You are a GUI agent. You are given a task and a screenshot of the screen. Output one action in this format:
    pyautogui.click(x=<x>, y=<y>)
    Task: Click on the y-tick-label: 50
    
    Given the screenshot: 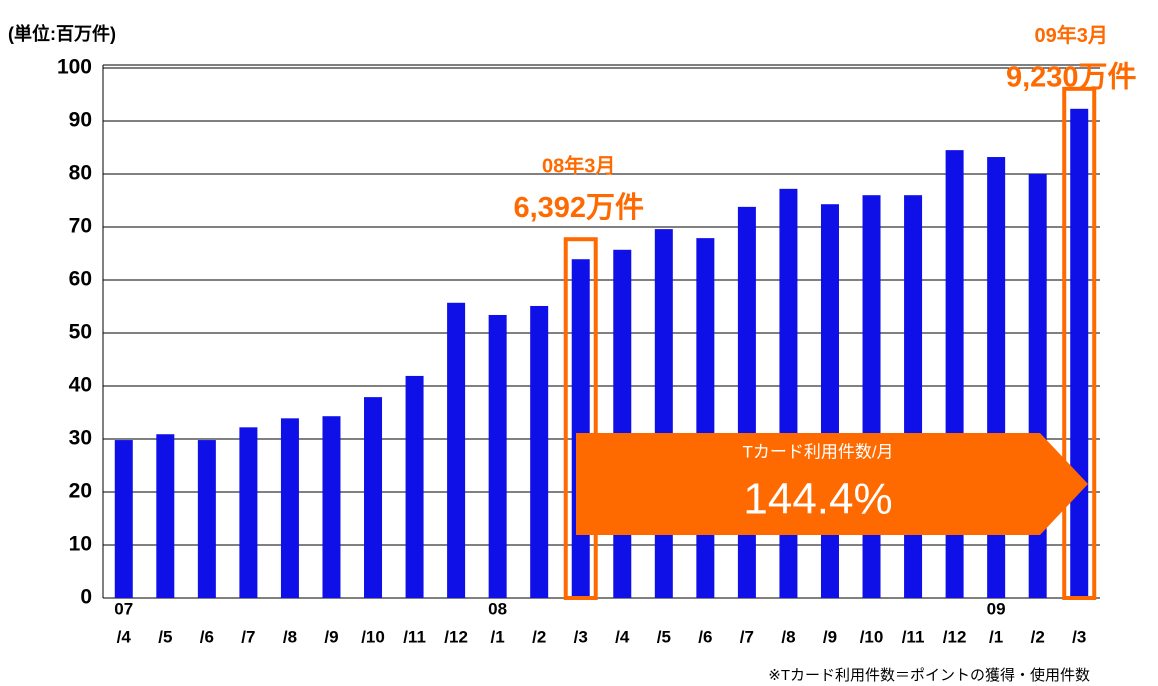 What is the action you would take?
    pyautogui.click(x=80, y=332)
    